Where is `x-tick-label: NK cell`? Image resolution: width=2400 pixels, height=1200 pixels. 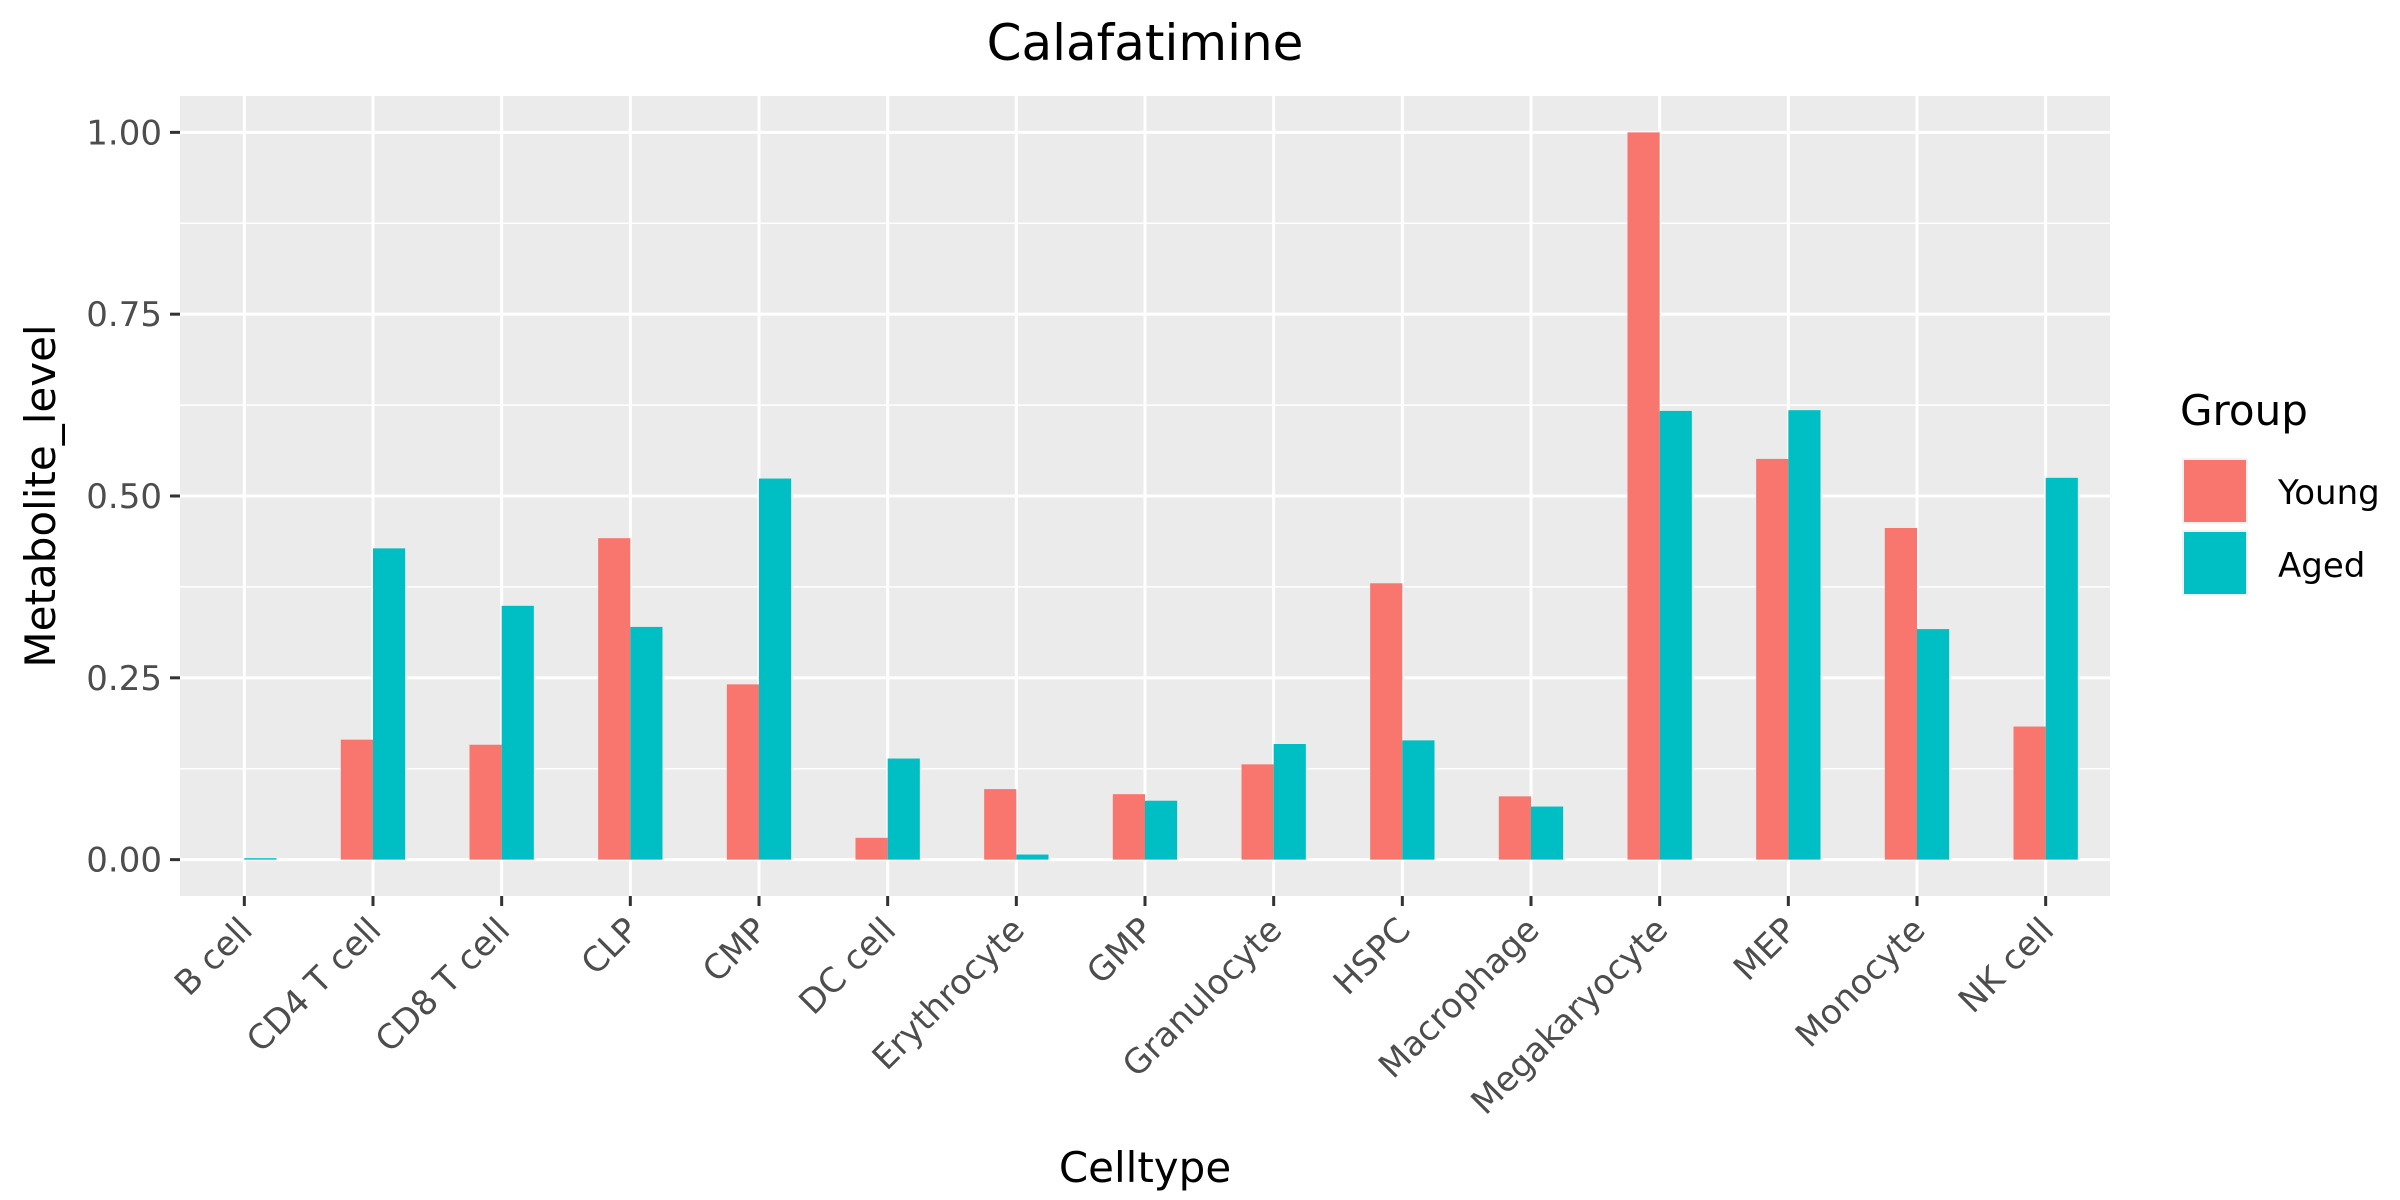
x-tick-label: NK cell is located at coordinates (2006, 965).